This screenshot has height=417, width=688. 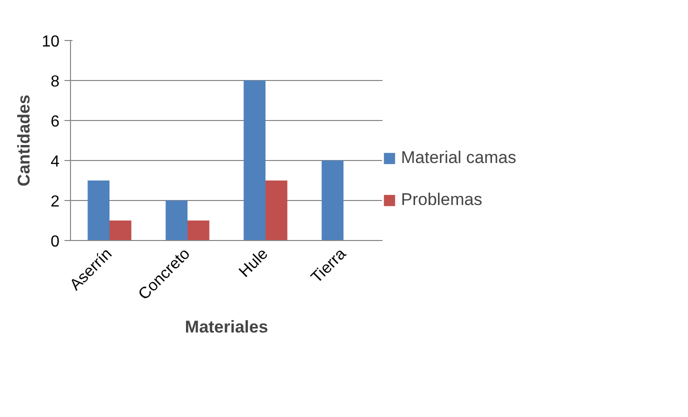 What do you see at coordinates (55, 122) in the screenshot?
I see `y-tick-label: 6` at bounding box center [55, 122].